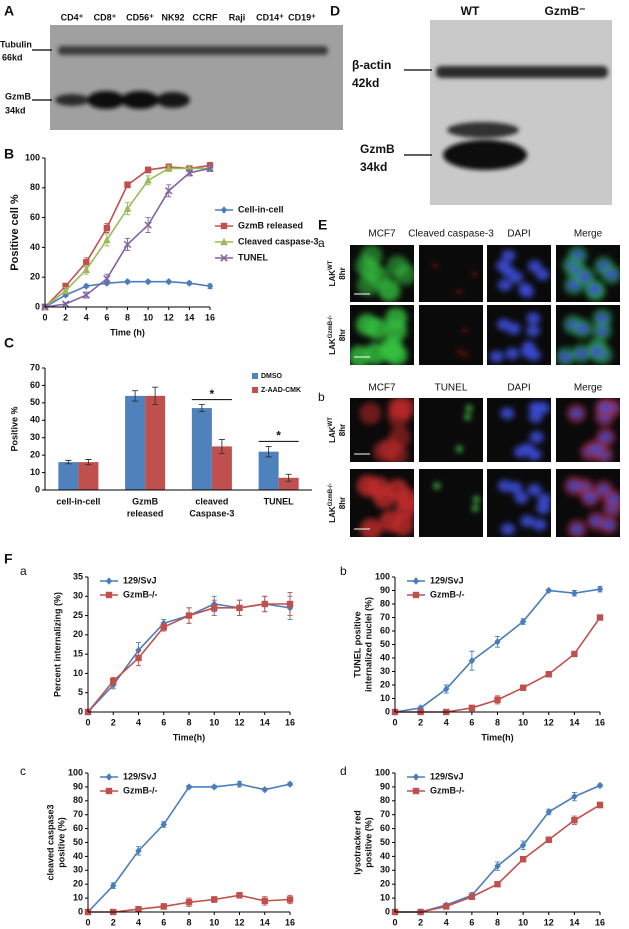 The width and height of the screenshot is (629, 929). Describe the element at coordinates (35, 217) in the screenshot. I see `y-tick-label: 60` at that location.